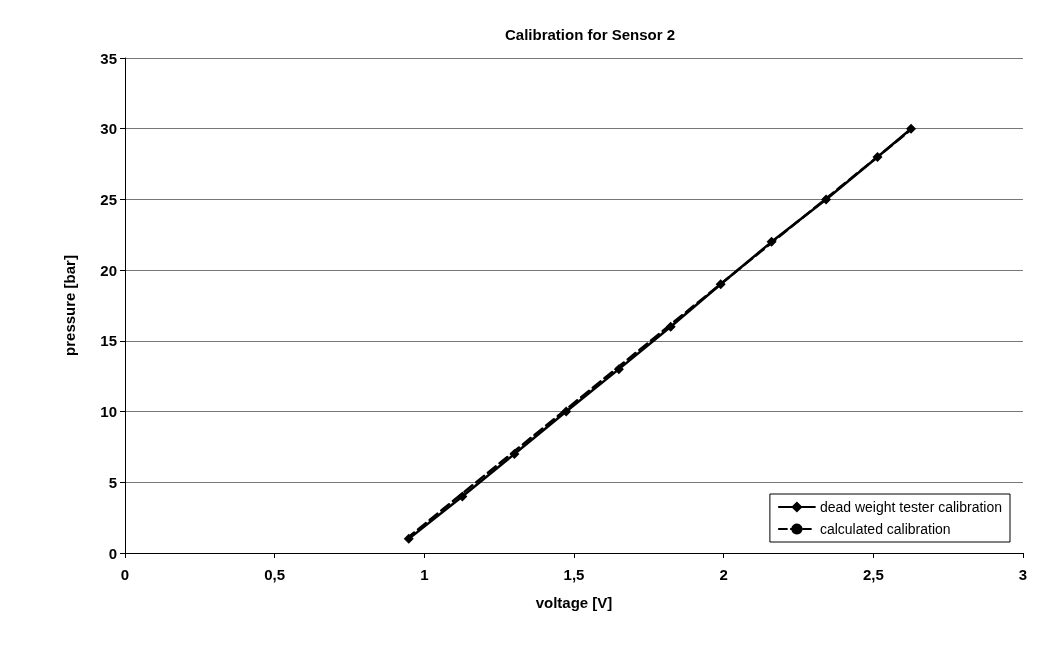  I want to click on legend-label: dead weight tester calibration, so click(910, 507).